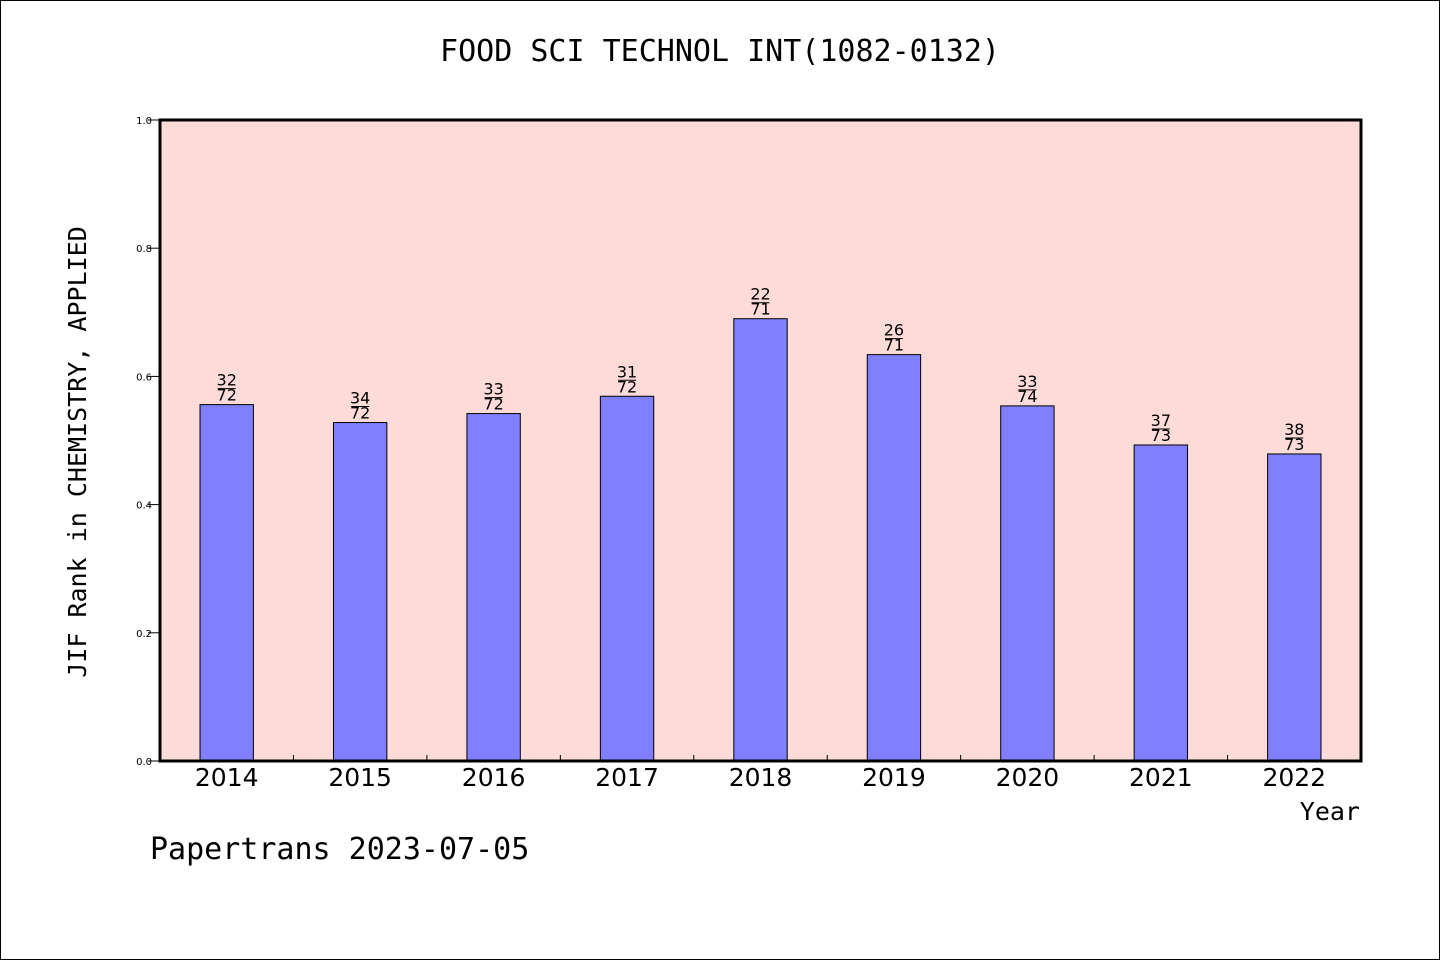 This screenshot has height=960, width=1440. What do you see at coordinates (144, 249) in the screenshot?
I see `y-tick-label: 0.8` at bounding box center [144, 249].